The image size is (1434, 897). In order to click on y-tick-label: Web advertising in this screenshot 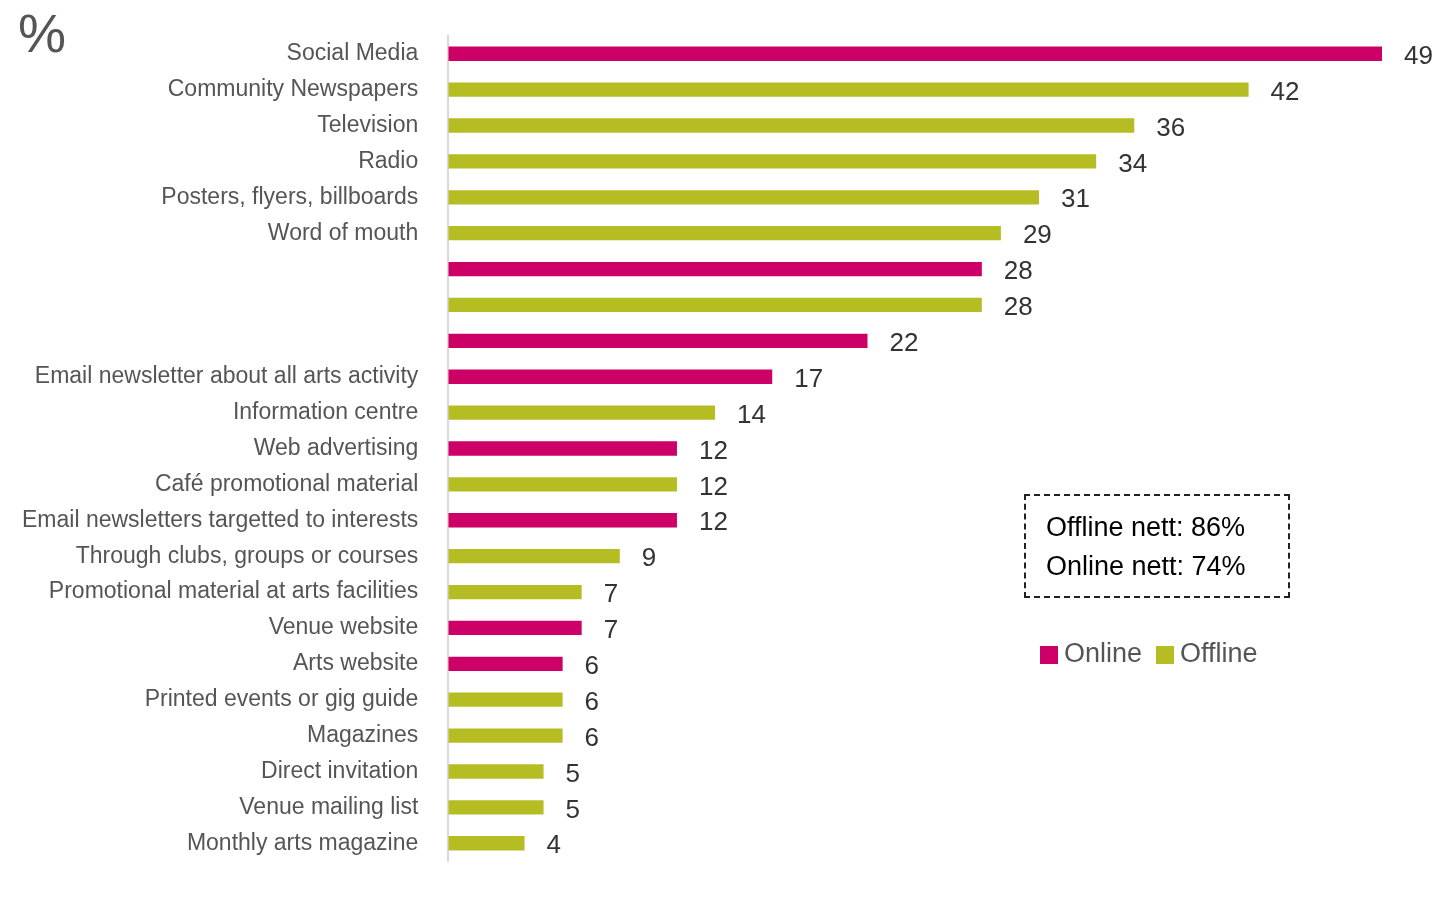, I will do `click(336, 446)`.